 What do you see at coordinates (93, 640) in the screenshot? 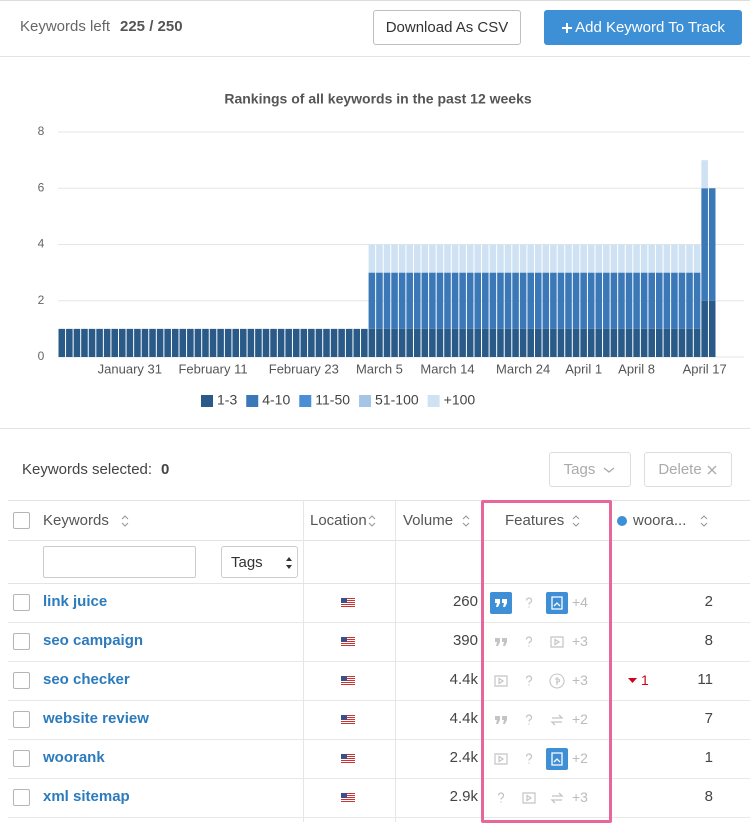
I see `keyword-link: seo campaign` at bounding box center [93, 640].